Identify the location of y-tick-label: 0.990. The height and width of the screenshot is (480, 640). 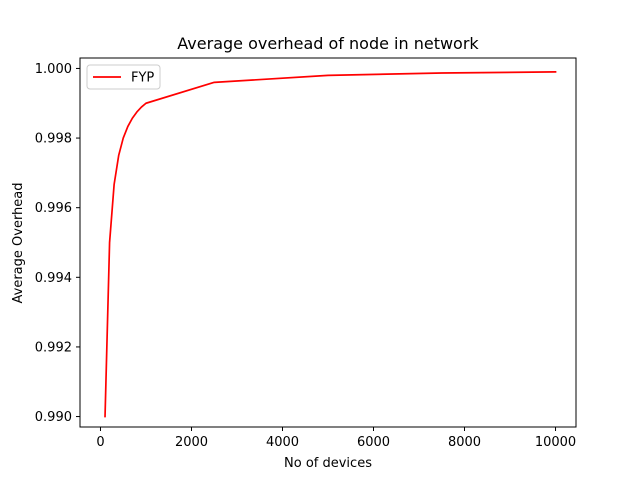
(53, 417).